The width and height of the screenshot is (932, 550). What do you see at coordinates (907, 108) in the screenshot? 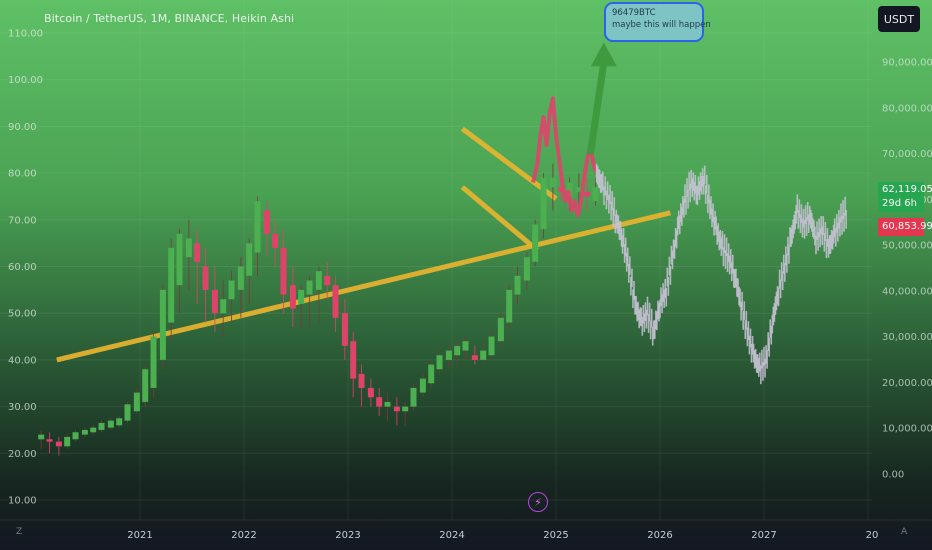
I see `right-axis-tick-label: 80,000.00` at bounding box center [907, 108].